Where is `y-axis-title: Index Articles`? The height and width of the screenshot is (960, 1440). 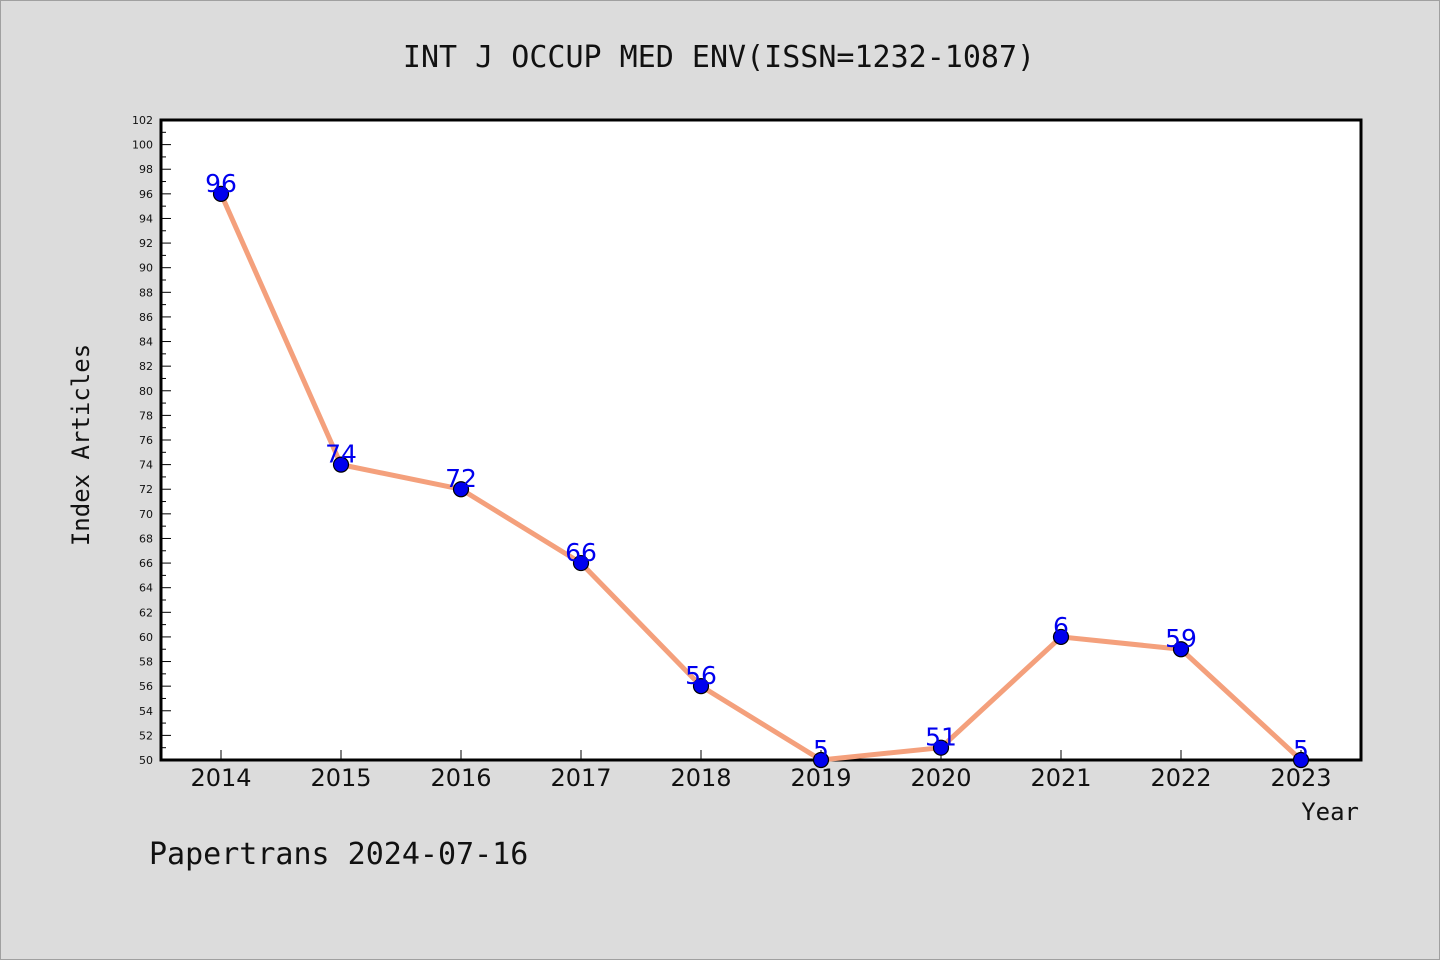 y-axis-title: Index Articles is located at coordinates (81, 445).